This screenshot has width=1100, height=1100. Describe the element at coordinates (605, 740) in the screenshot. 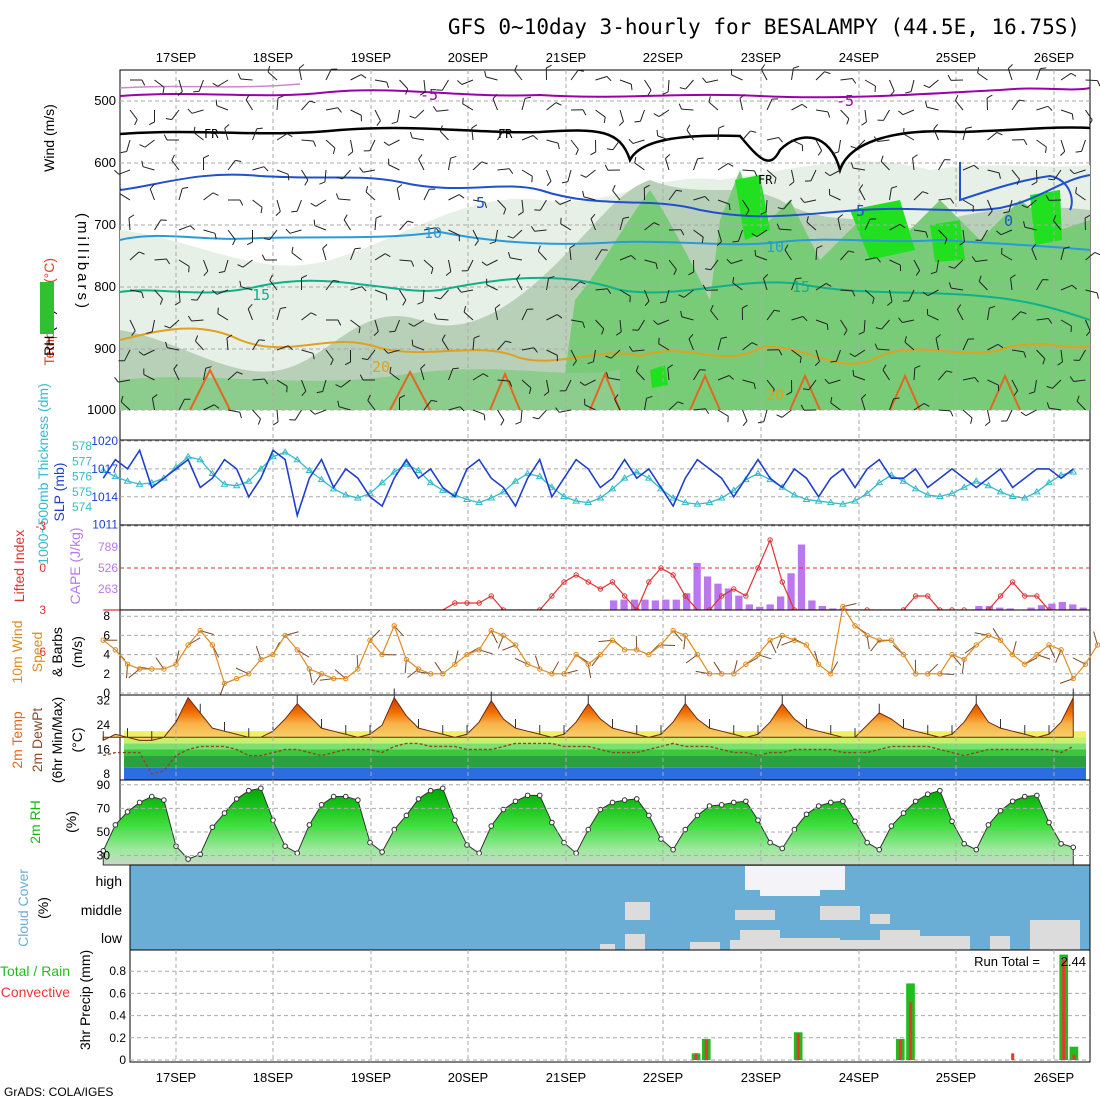

I see `temp-band` at that location.